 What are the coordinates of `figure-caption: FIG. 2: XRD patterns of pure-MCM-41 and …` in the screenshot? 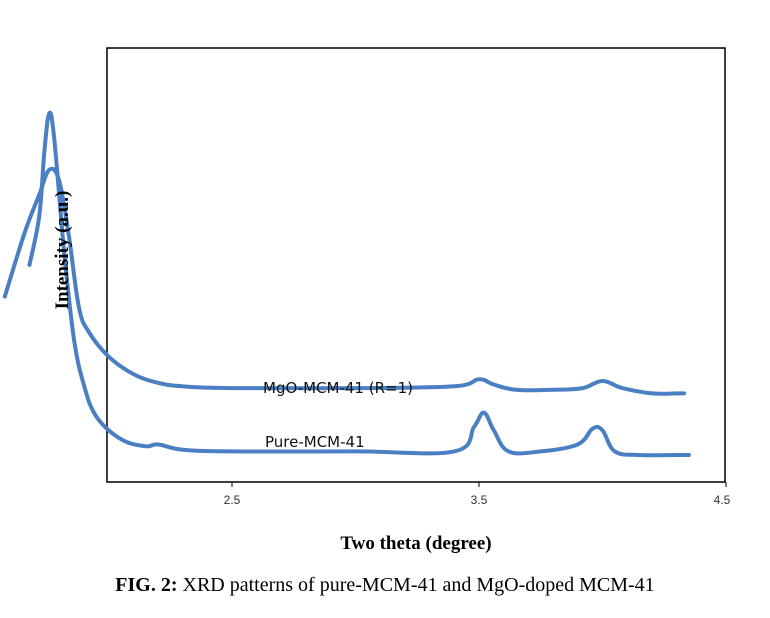 It's located at (385, 585).